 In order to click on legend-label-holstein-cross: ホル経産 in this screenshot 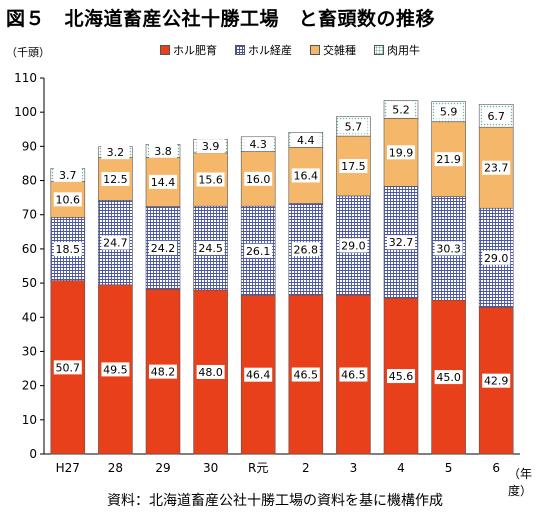, I will do `click(270, 50)`.